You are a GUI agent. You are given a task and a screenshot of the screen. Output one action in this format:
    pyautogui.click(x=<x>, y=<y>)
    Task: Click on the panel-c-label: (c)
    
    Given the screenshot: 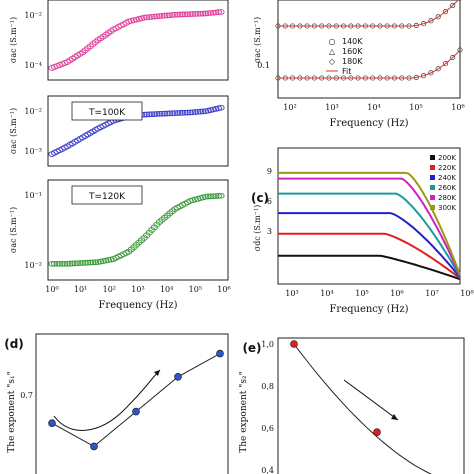 What is the action you would take?
    pyautogui.click(x=260, y=198)
    